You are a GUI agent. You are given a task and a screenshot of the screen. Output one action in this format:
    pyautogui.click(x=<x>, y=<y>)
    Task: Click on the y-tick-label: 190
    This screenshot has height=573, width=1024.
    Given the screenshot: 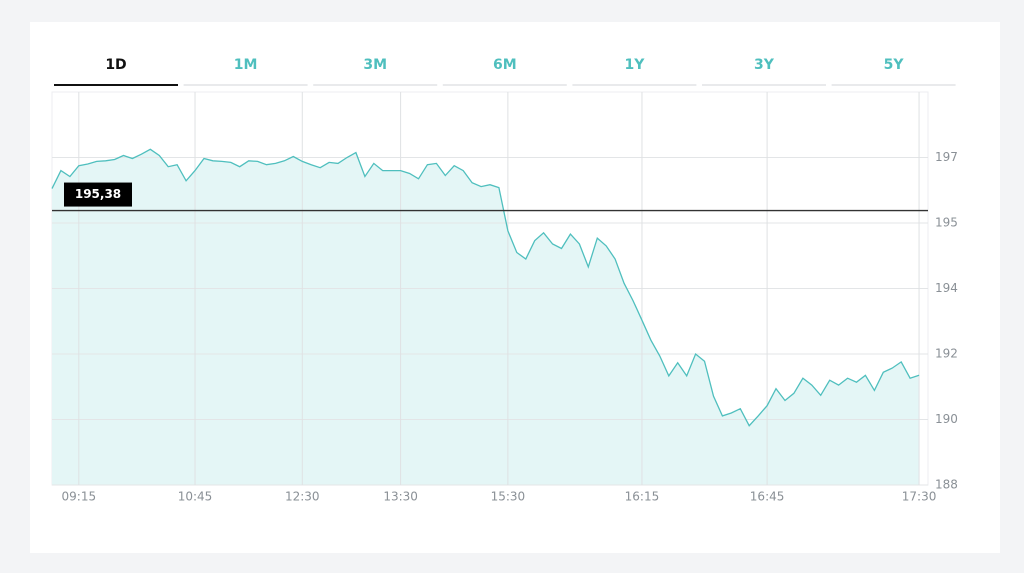 What is the action you would take?
    pyautogui.click(x=946, y=419)
    